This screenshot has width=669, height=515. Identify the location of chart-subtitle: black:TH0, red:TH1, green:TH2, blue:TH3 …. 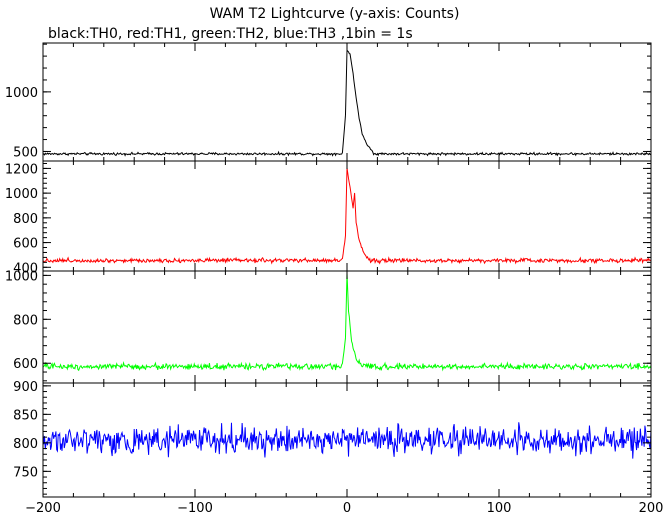
(230, 34).